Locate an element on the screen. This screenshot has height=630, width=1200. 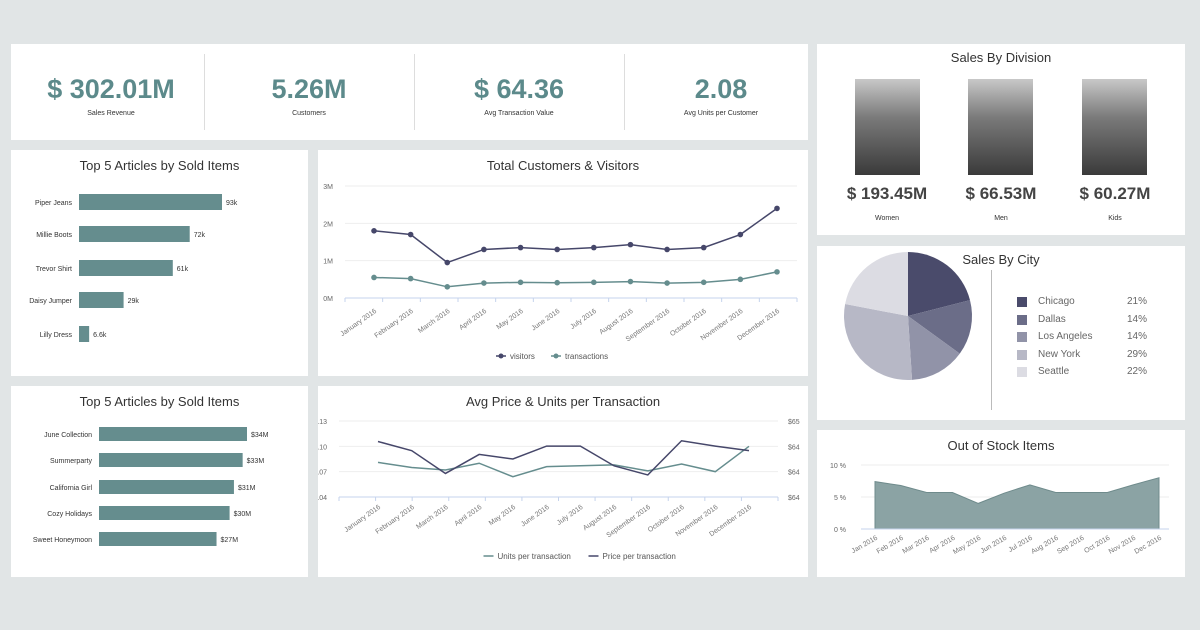
card-title: Sales By City is located at coordinates (1001, 259).